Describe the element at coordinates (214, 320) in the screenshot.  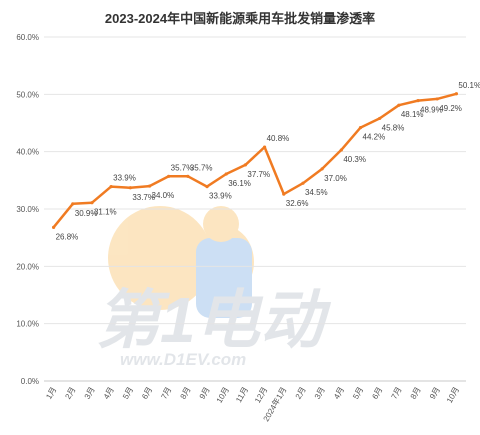
I see `watermark-brand: 第1电动` at that location.